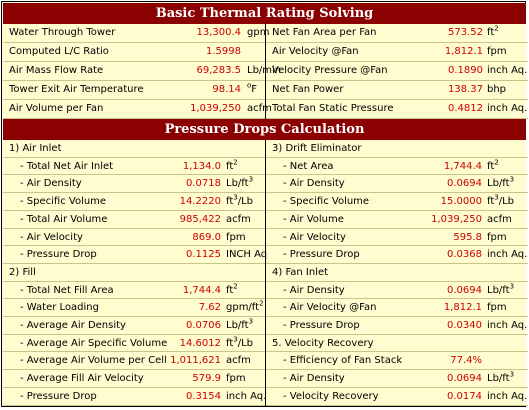 The height and width of the screenshot is (410, 529). Describe the element at coordinates (59, 51) in the screenshot. I see `field-label: Computed L/C Ratio` at that location.